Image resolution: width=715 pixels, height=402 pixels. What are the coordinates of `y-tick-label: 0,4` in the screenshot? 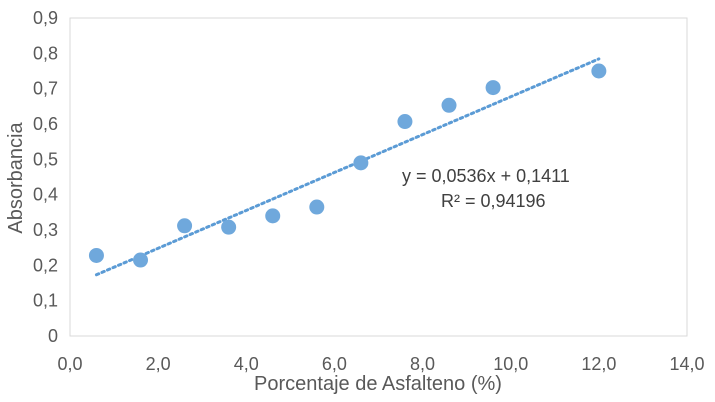 It's located at (45, 195).